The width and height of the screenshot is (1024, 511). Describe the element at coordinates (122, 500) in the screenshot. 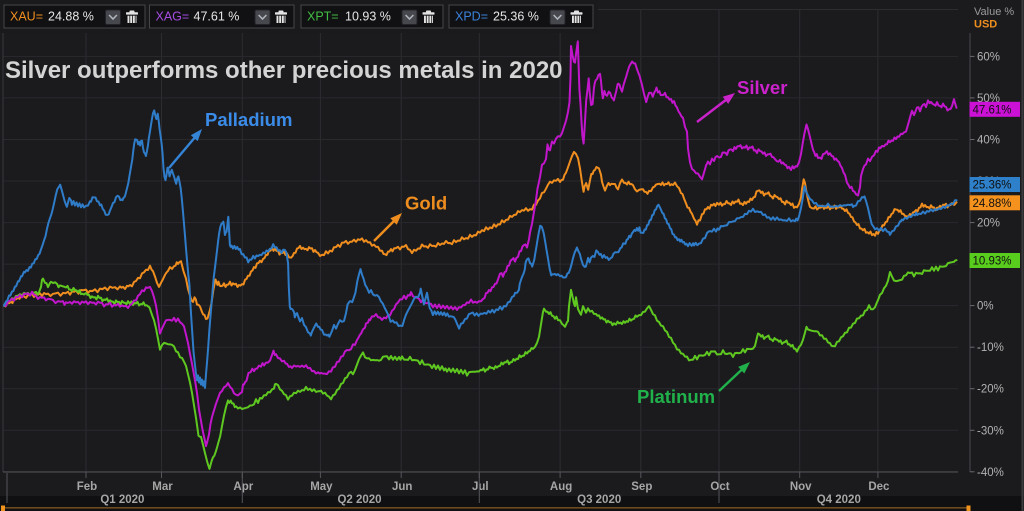

I see `svg-text: Q1 2020` at that location.